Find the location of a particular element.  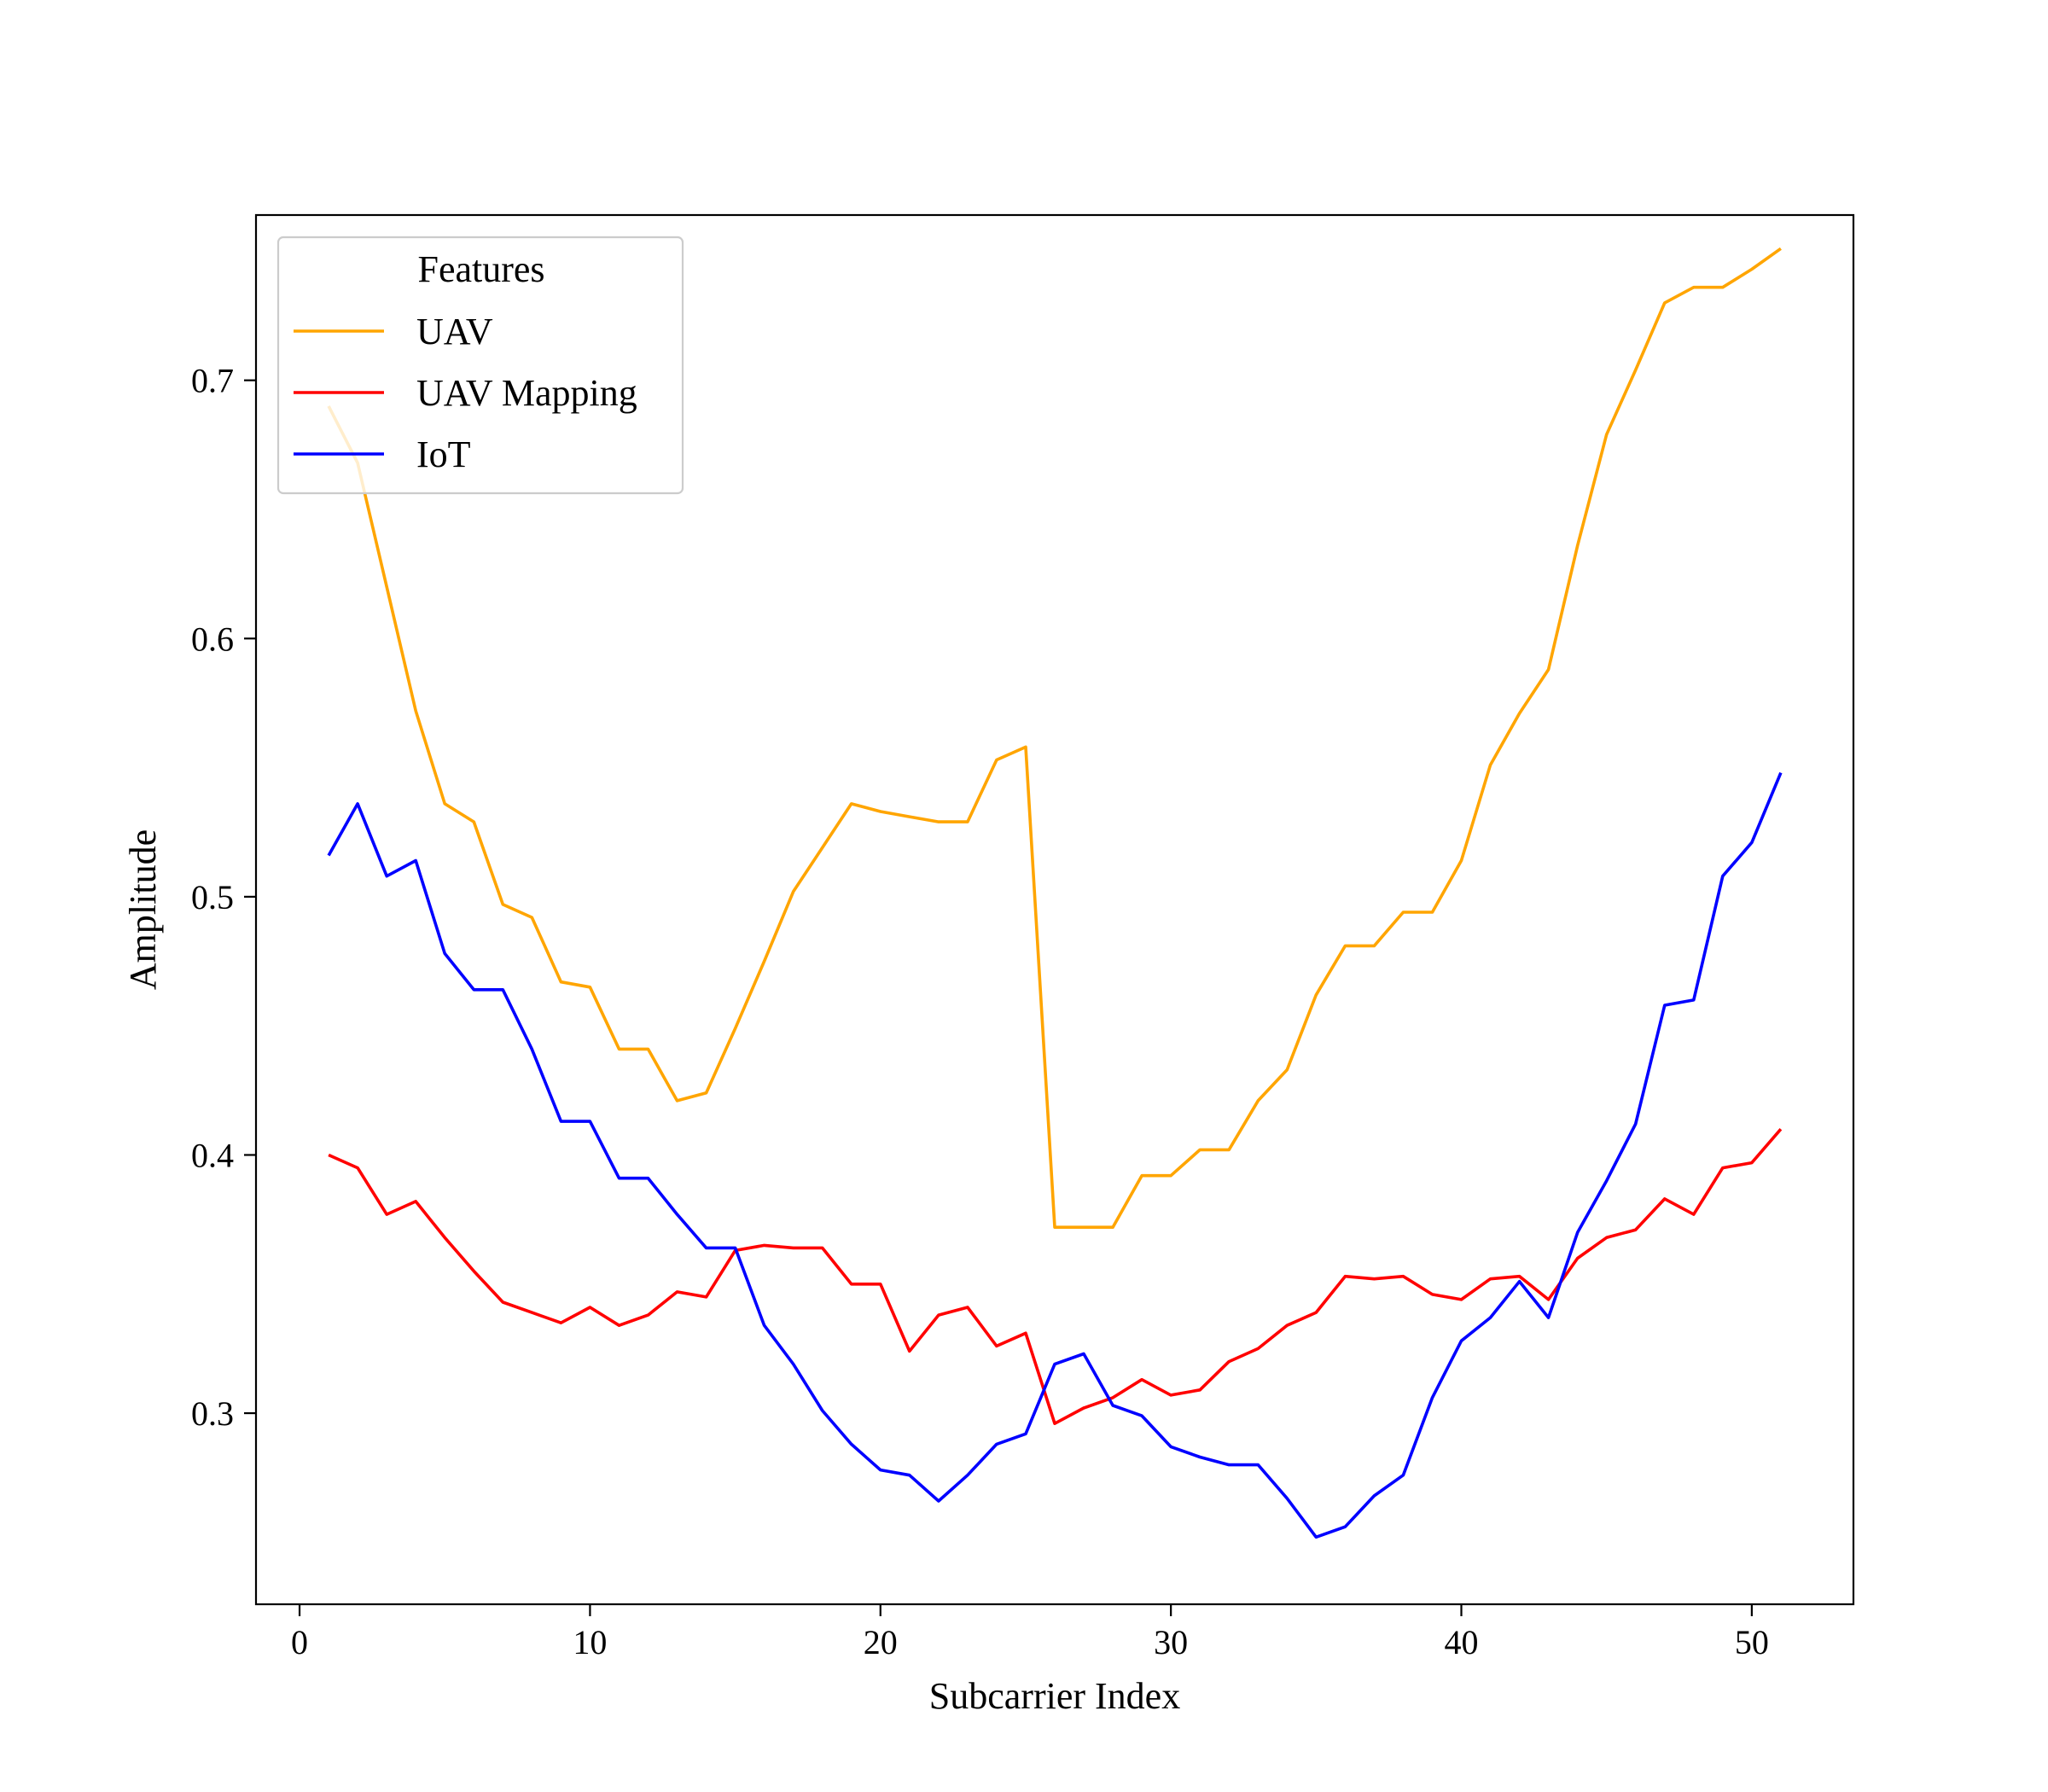

x-tick-label: 30 is located at coordinates (1171, 1642).